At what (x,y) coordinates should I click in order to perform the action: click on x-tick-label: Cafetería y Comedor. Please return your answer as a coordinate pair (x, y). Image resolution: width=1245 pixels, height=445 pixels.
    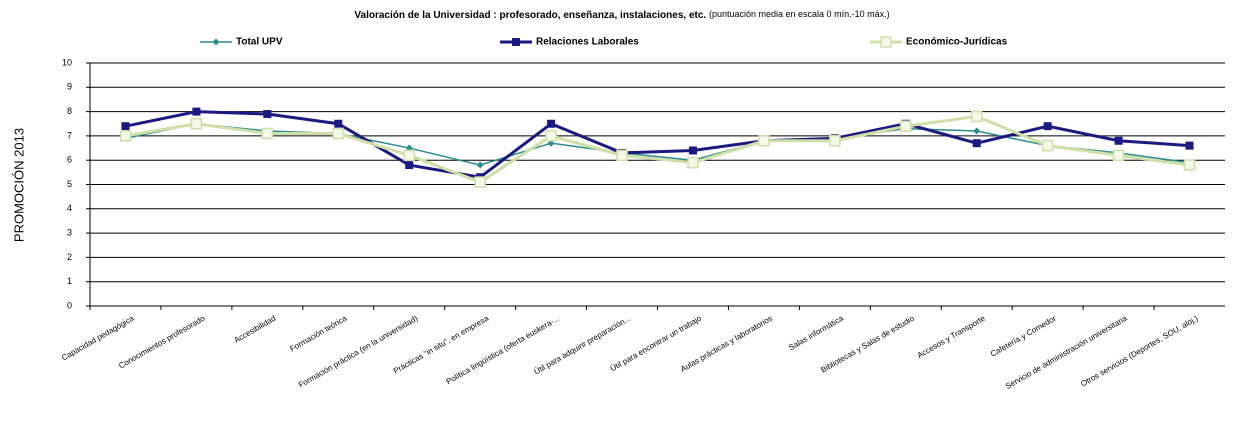
    Looking at the image, I should click on (1023, 336).